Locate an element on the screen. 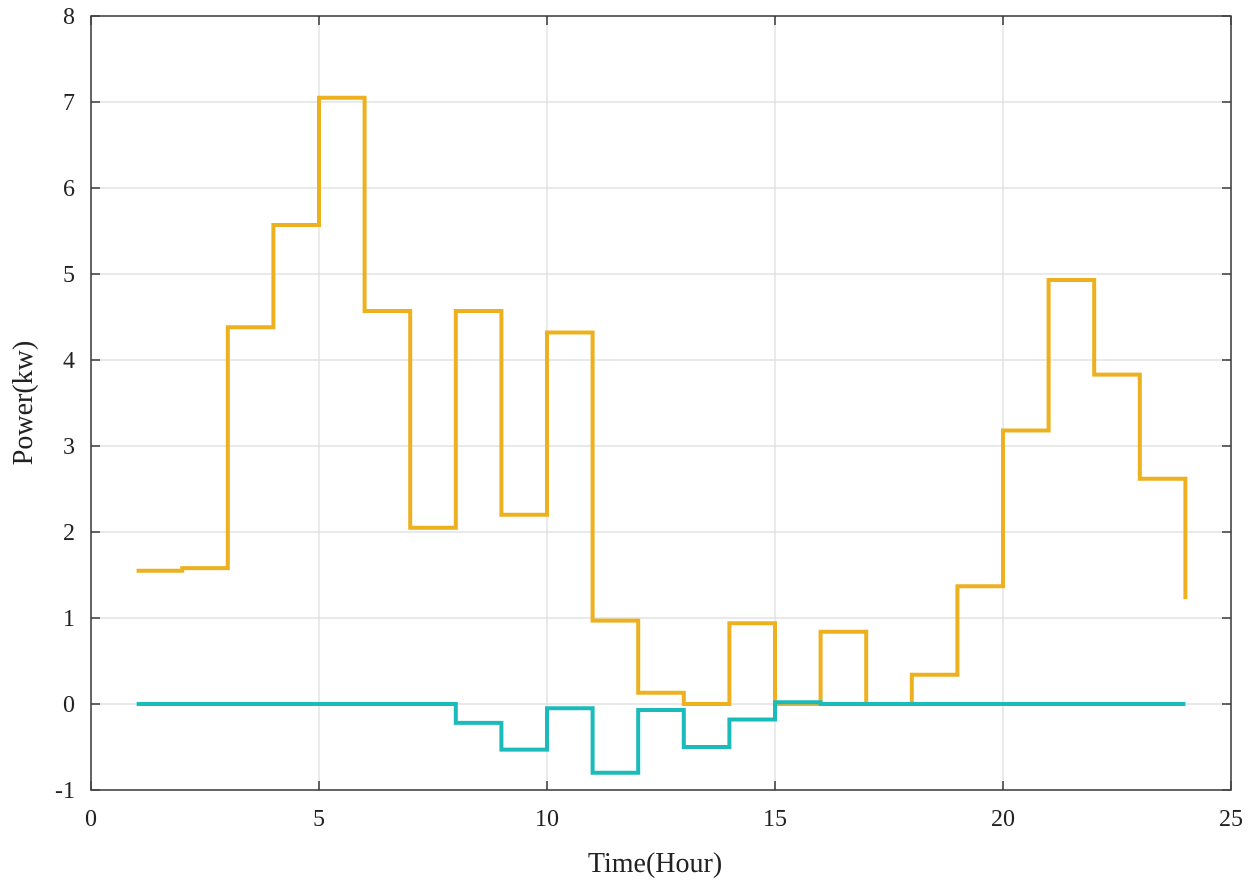  y-tick-label: 7 is located at coordinates (69, 103).